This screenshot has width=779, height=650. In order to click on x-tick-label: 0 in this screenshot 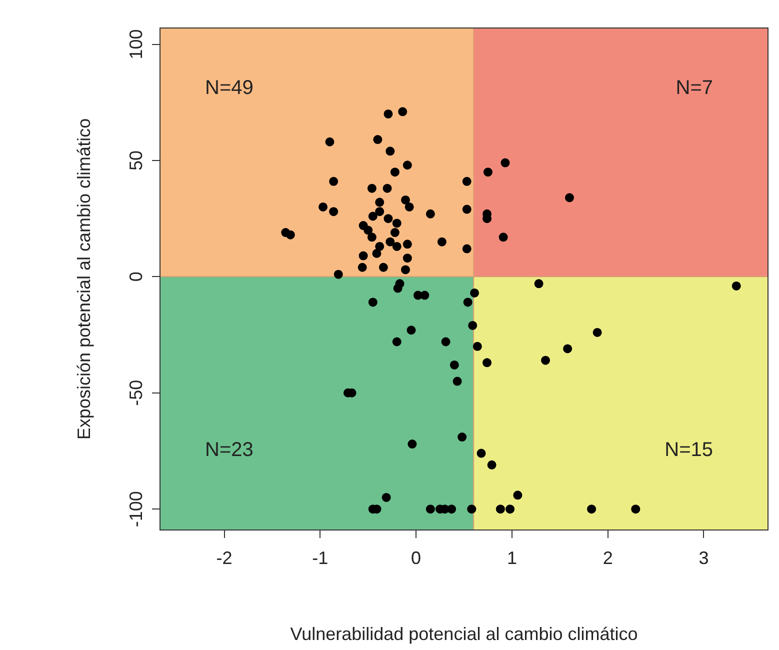, I will do `click(416, 558)`.